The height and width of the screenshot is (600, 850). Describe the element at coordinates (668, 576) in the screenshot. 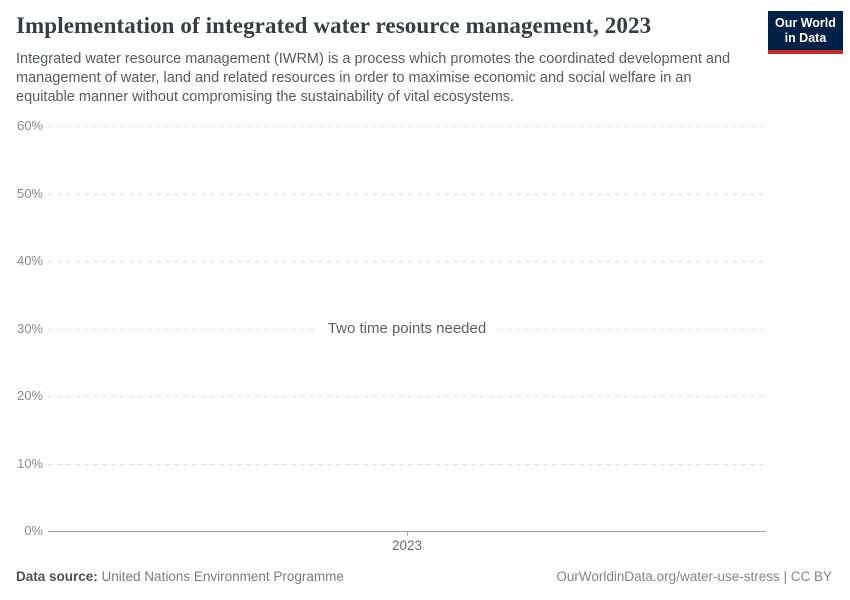

I see `citation-url: OurWorldinData.org/water-use-stress` at that location.